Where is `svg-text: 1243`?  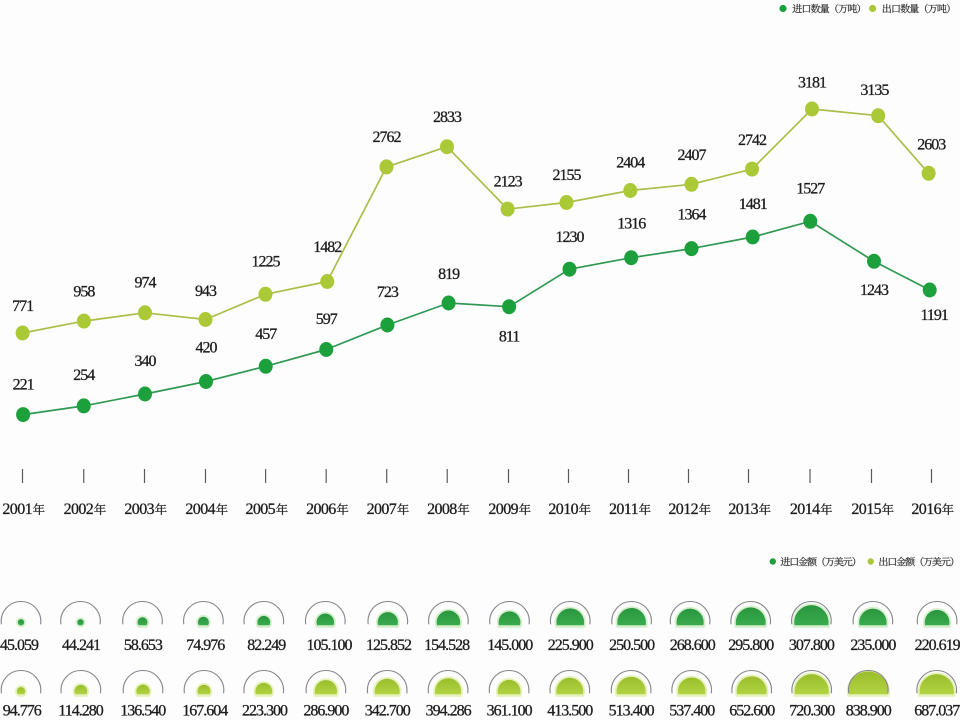
svg-text: 1243 is located at coordinates (874, 290).